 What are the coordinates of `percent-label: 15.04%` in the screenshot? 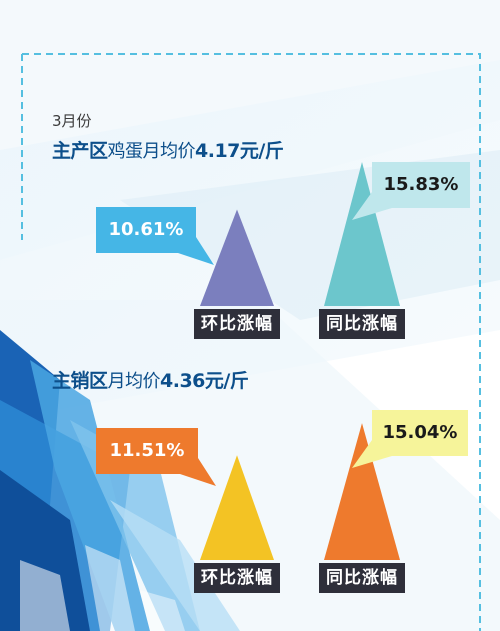 It's located at (420, 432).